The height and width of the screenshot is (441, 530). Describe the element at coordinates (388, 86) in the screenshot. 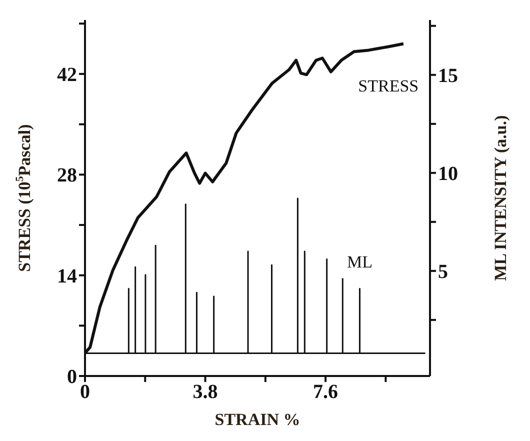

I see `series-label: STRESS` at that location.